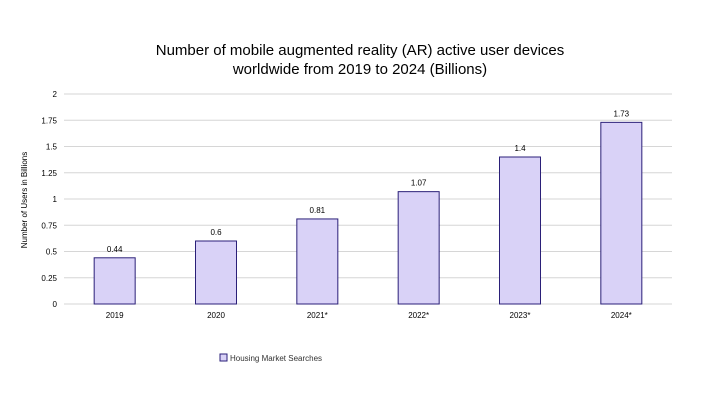  I want to click on data-label: 1.4, so click(520, 148).